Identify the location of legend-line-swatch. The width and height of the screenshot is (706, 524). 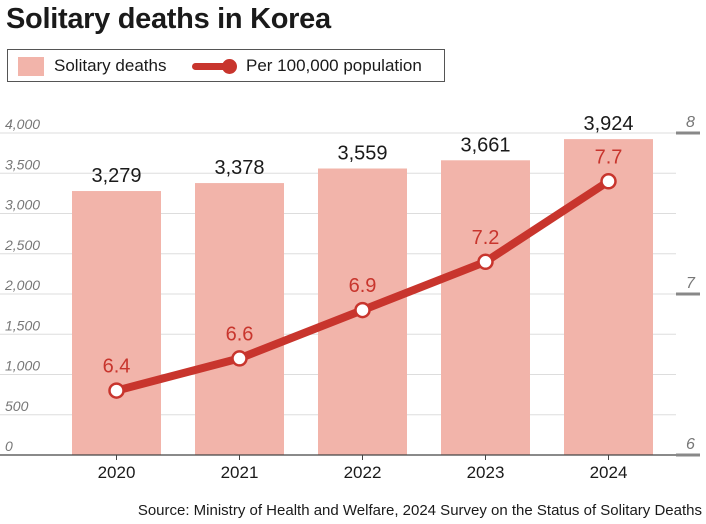
(210, 66).